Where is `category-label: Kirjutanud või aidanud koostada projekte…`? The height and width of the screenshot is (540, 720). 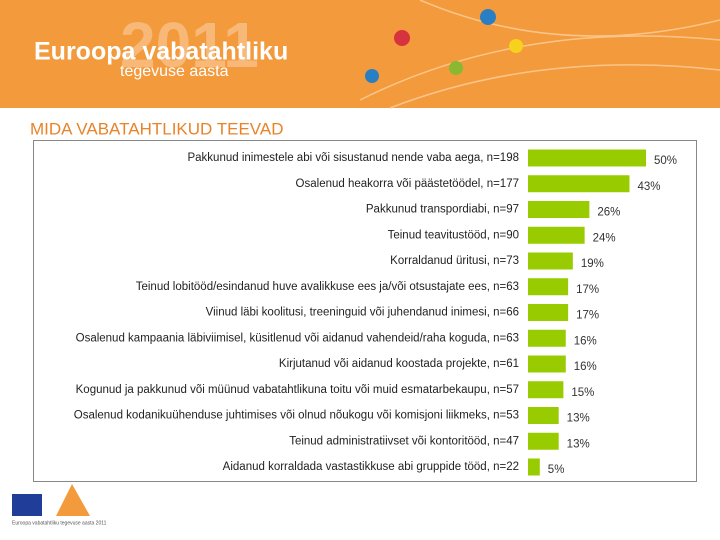
category-label: Kirjutanud või aidanud koostada projekte… is located at coordinates (399, 364).